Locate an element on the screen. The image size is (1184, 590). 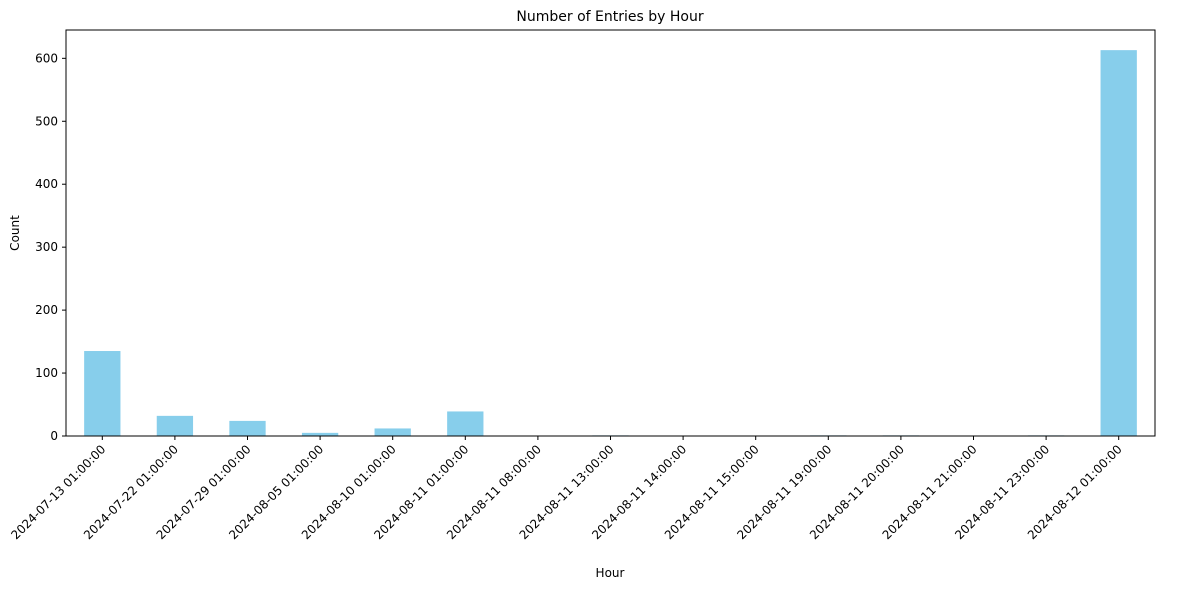
y-tick-label: 200 is located at coordinates (46, 310).